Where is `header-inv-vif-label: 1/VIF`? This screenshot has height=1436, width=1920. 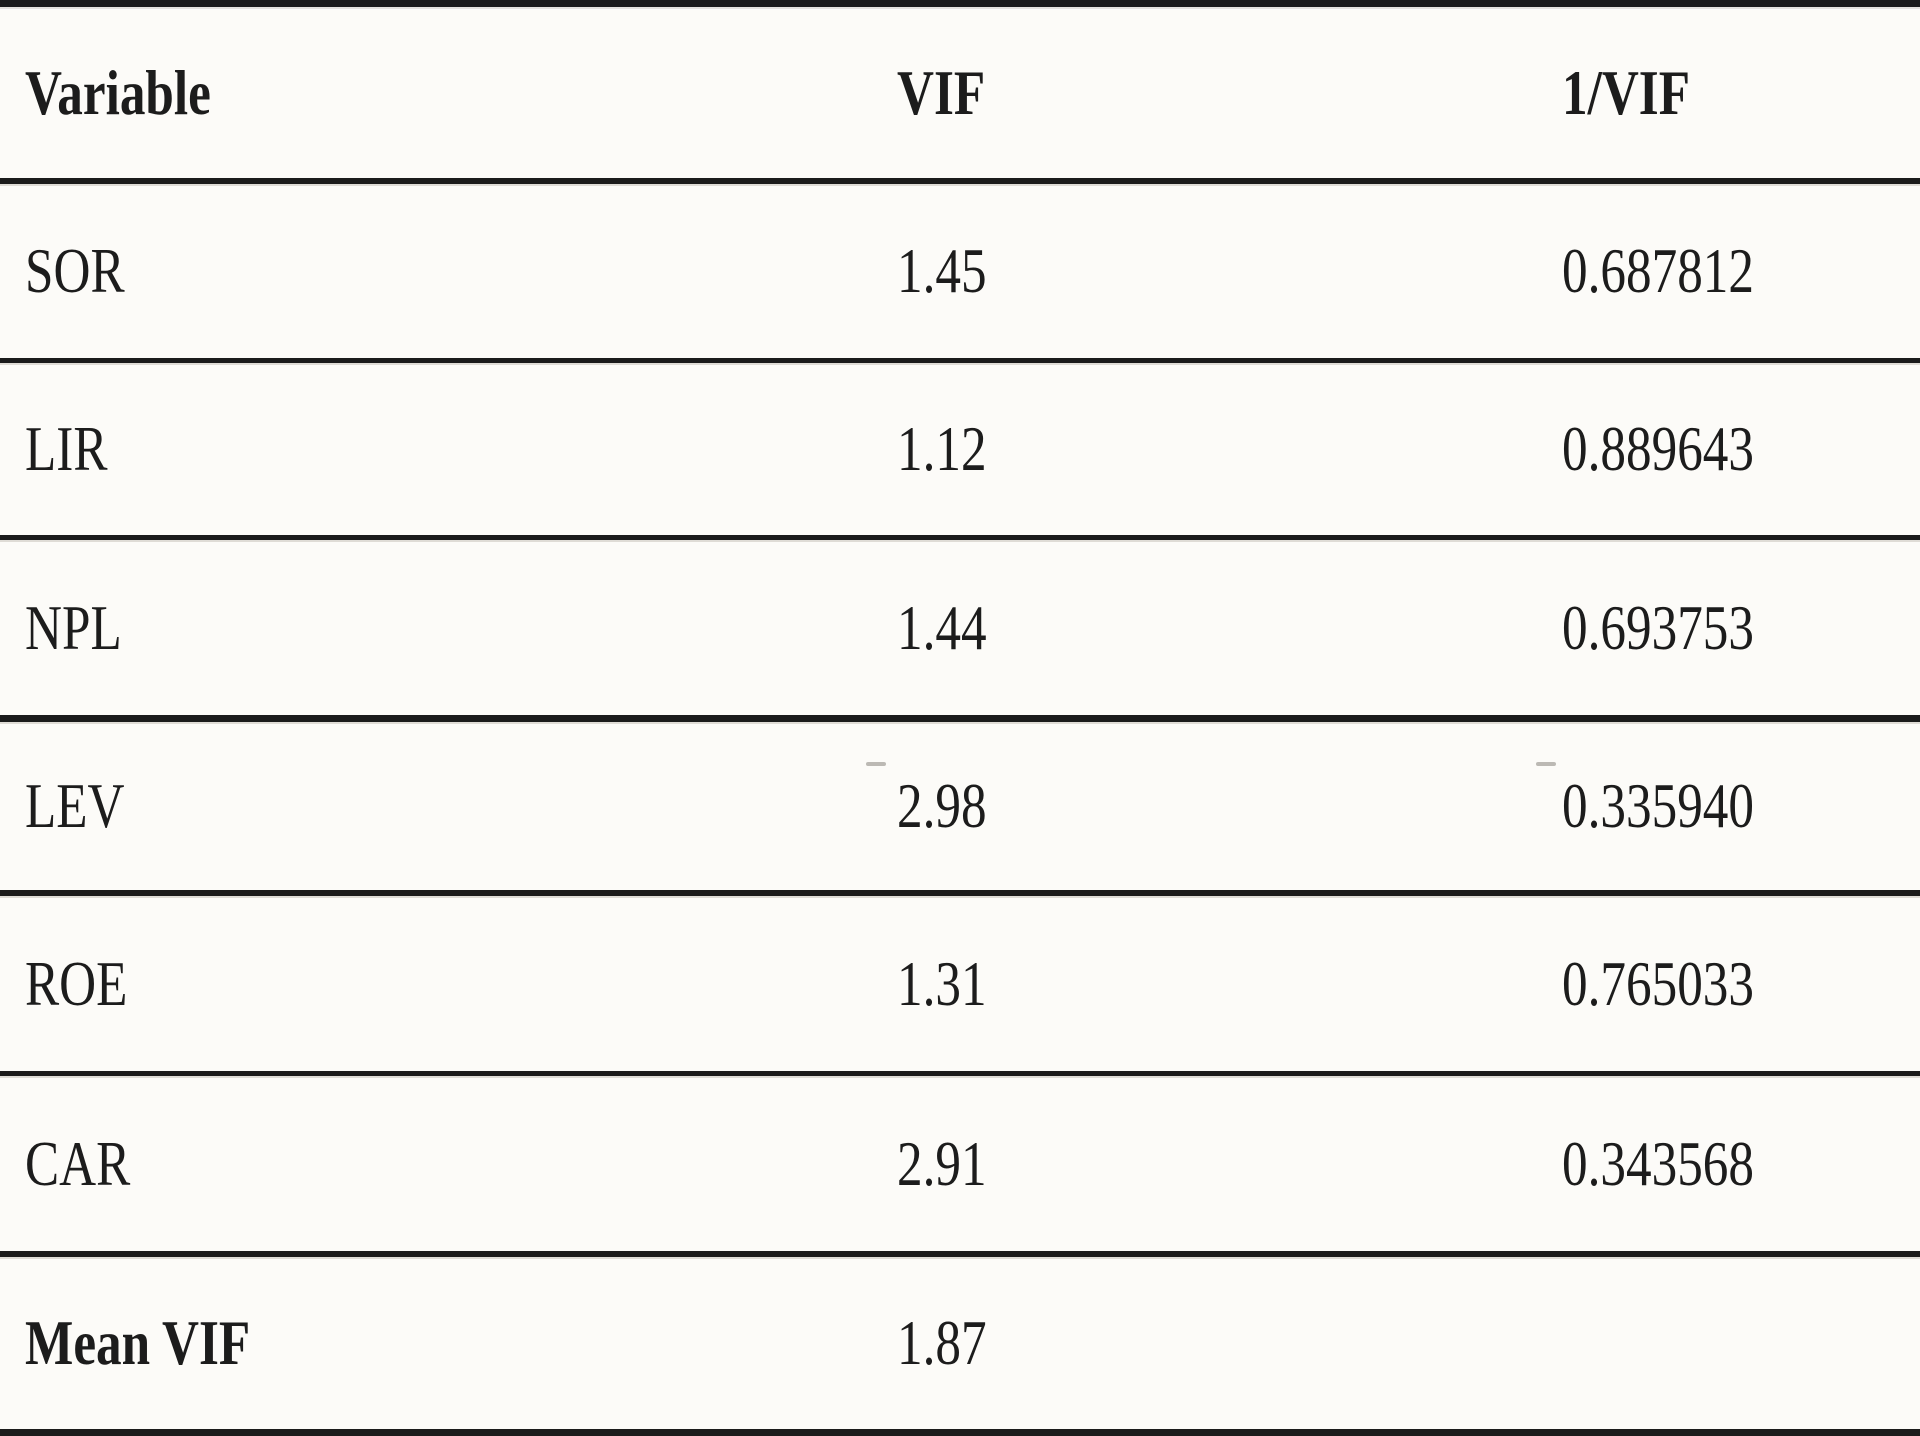
header-inv-vif-label: 1/VIF is located at coordinates (1626, 92).